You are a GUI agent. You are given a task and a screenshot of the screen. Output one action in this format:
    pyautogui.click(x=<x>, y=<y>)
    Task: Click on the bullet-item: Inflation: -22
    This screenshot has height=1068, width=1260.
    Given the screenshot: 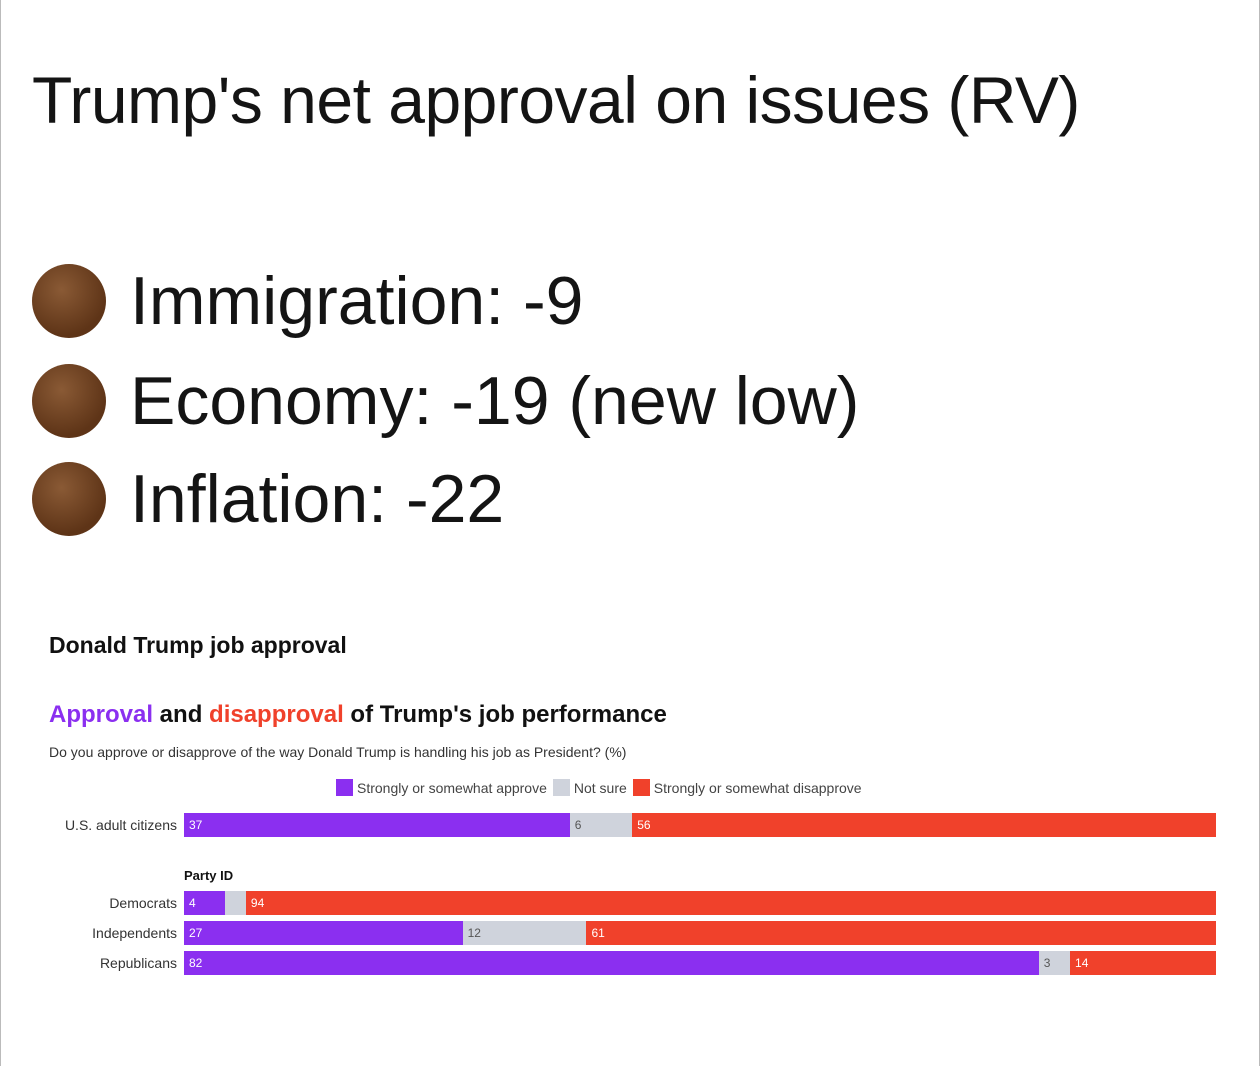 What is the action you would take?
    pyautogui.click(x=268, y=499)
    